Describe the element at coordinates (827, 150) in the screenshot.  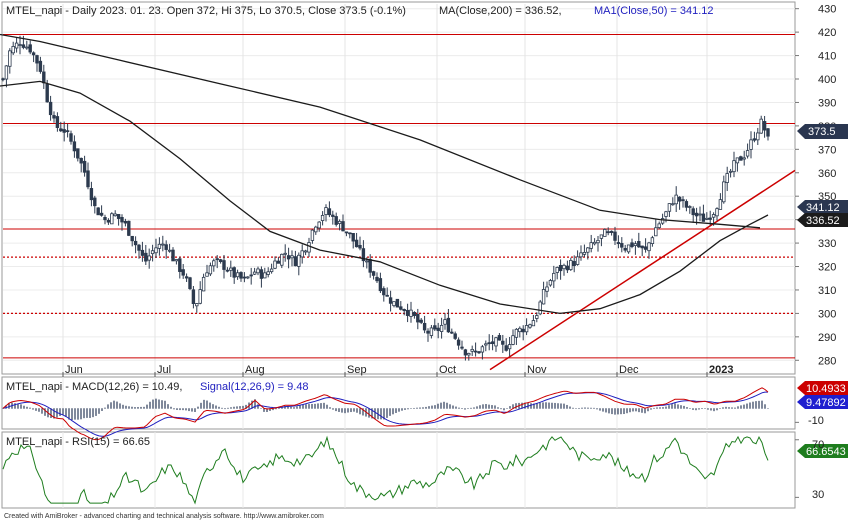
I see `y-tick-label: 370` at that location.